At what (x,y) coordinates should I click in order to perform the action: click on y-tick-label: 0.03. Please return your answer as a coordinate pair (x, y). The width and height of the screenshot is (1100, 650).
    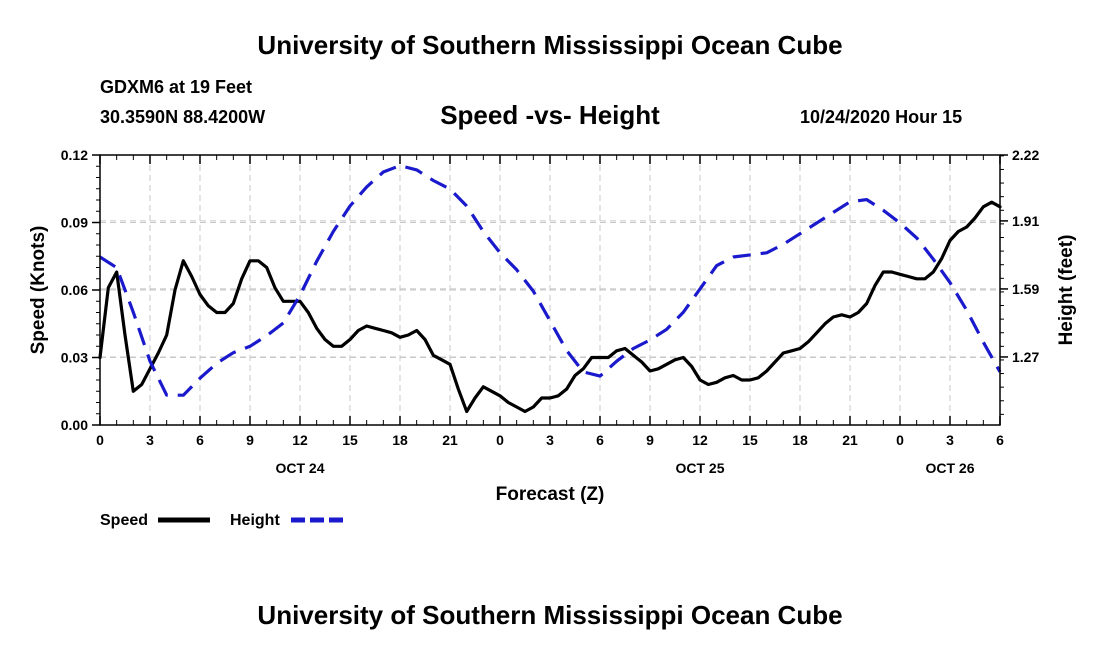
    Looking at the image, I should click on (74, 358).